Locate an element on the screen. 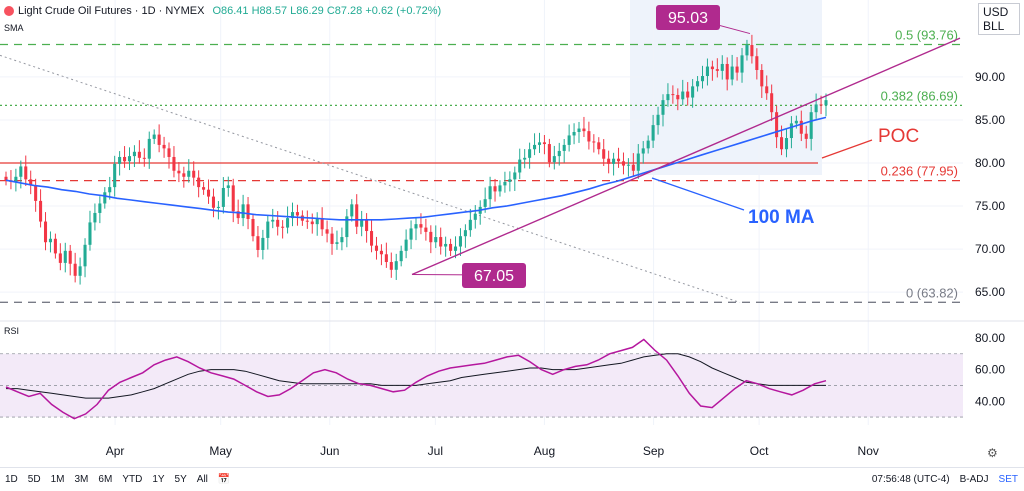 The width and height of the screenshot is (1024, 491). timeframe-6m: 6M is located at coordinates (105, 479).